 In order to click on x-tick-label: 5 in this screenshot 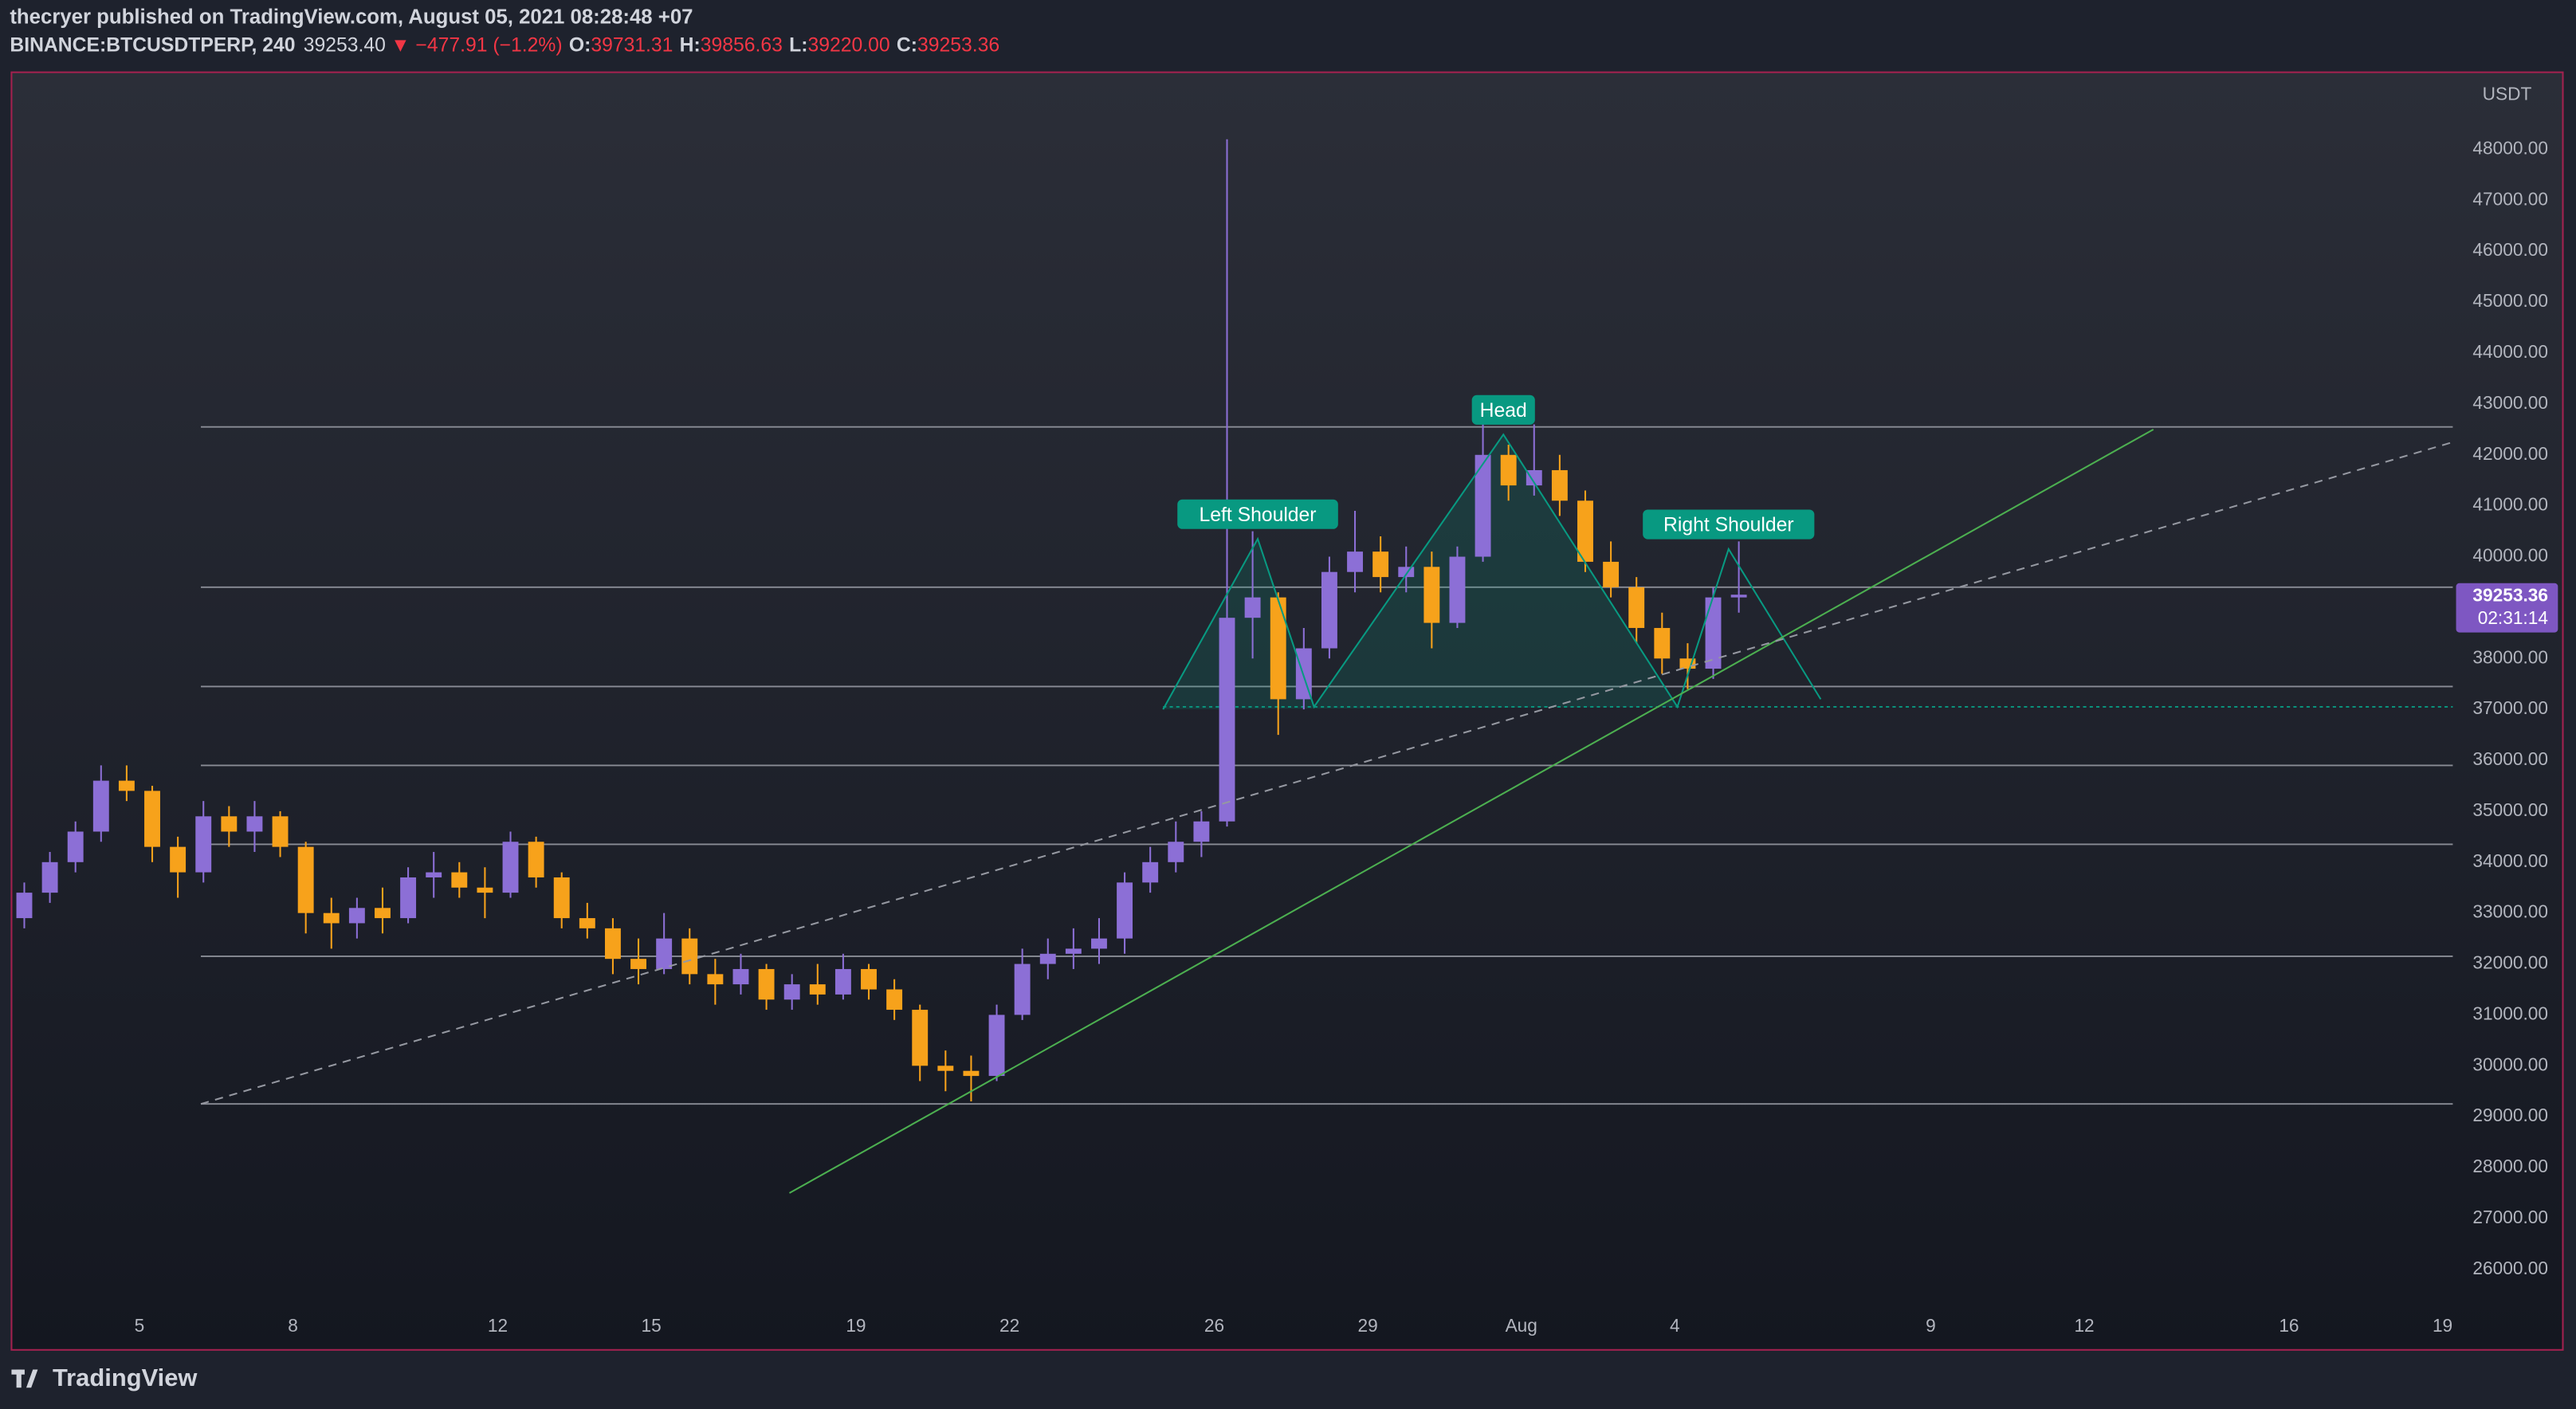, I will do `click(140, 1325)`.